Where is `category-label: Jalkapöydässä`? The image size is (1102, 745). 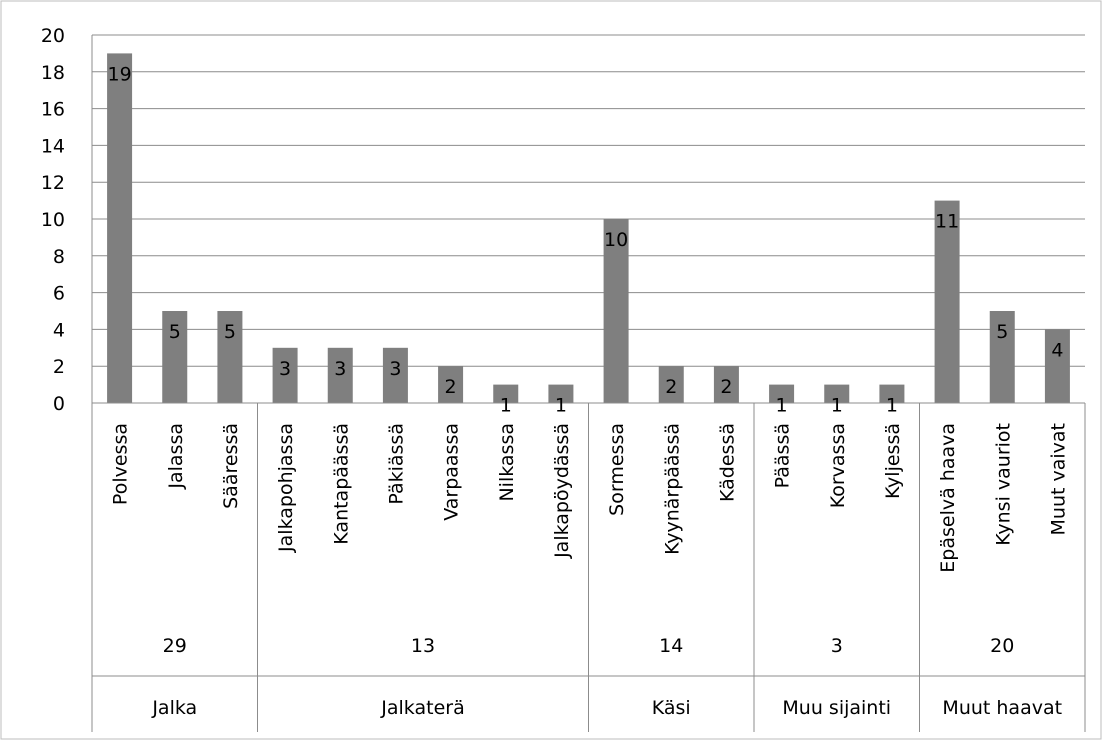 category-label: Jalkapöydässä is located at coordinates (562, 491).